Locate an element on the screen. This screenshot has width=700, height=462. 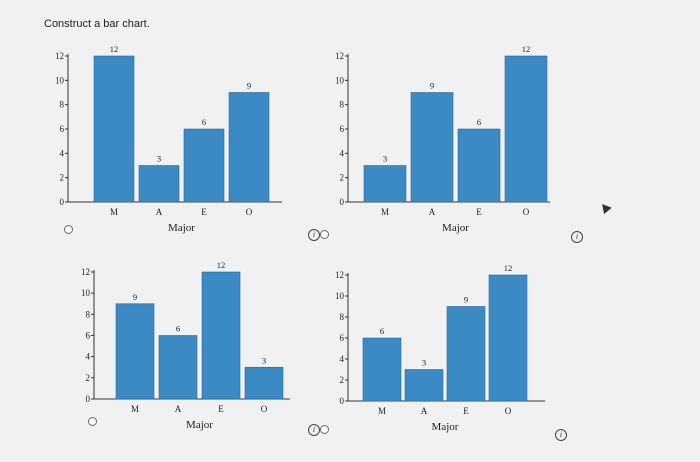
option-d-radio is located at coordinates (324, 429).